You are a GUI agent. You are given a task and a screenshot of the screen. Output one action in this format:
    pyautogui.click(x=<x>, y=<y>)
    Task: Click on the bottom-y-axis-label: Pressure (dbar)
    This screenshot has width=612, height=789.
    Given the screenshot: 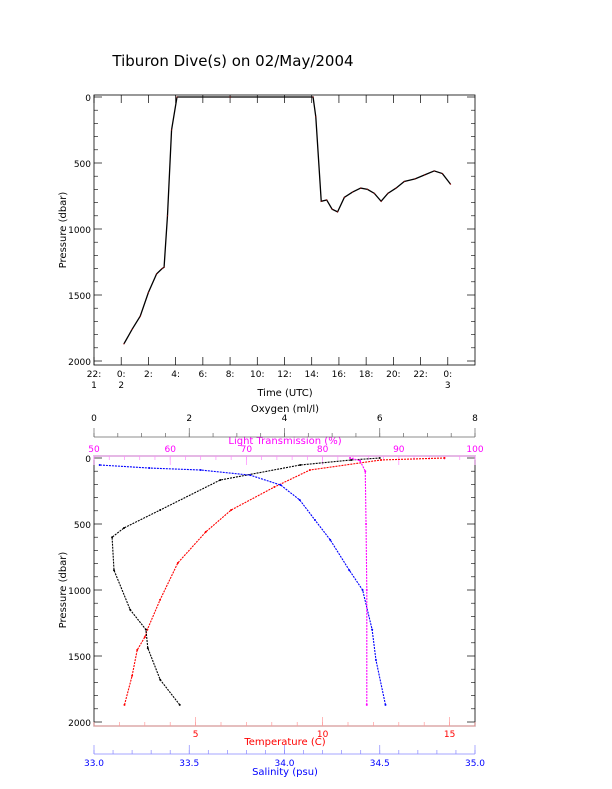 What is the action you would take?
    pyautogui.click(x=63, y=590)
    